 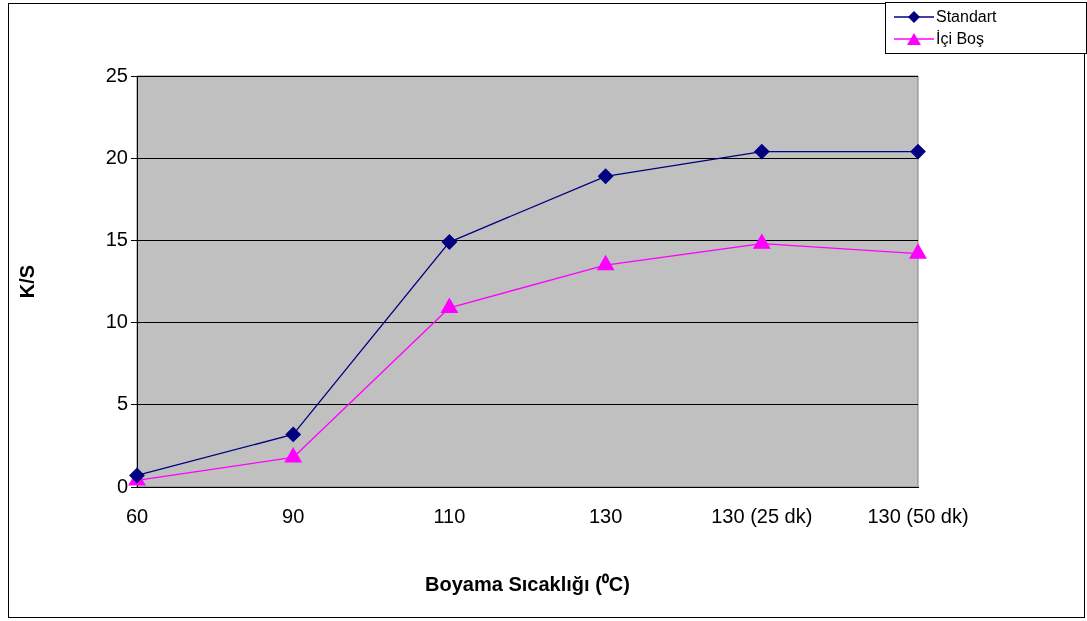 I want to click on y-tick-label: 5, so click(x=122, y=403).